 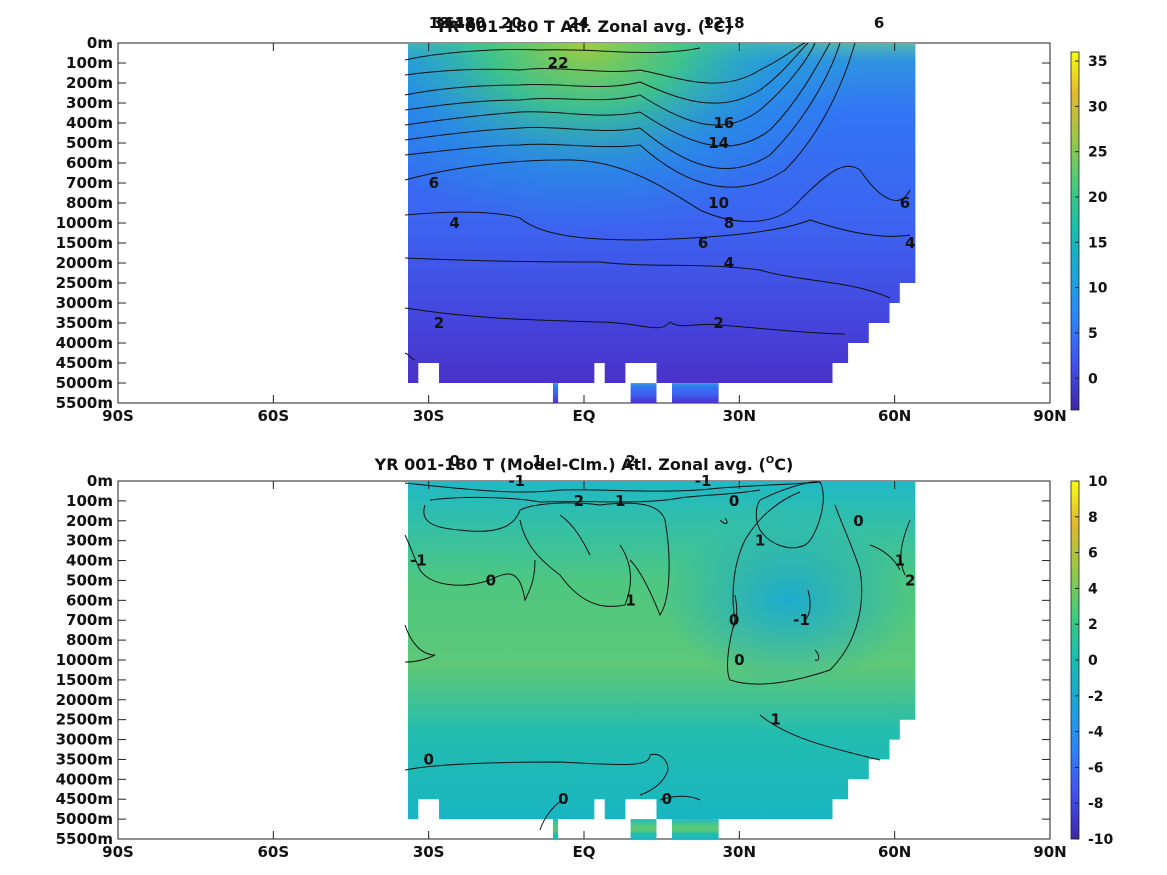 I want to click on y-tick-label: 0m, so click(x=100, y=43).